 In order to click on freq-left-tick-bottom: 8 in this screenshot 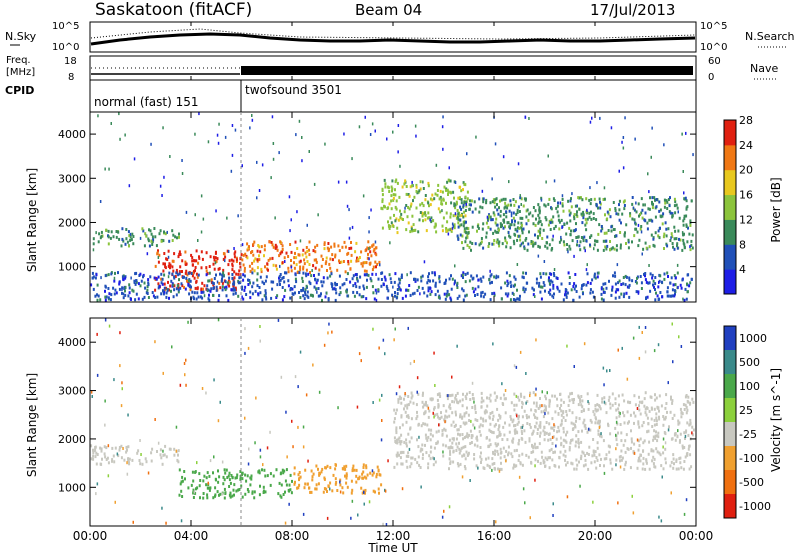, I will do `click(71, 77)`.